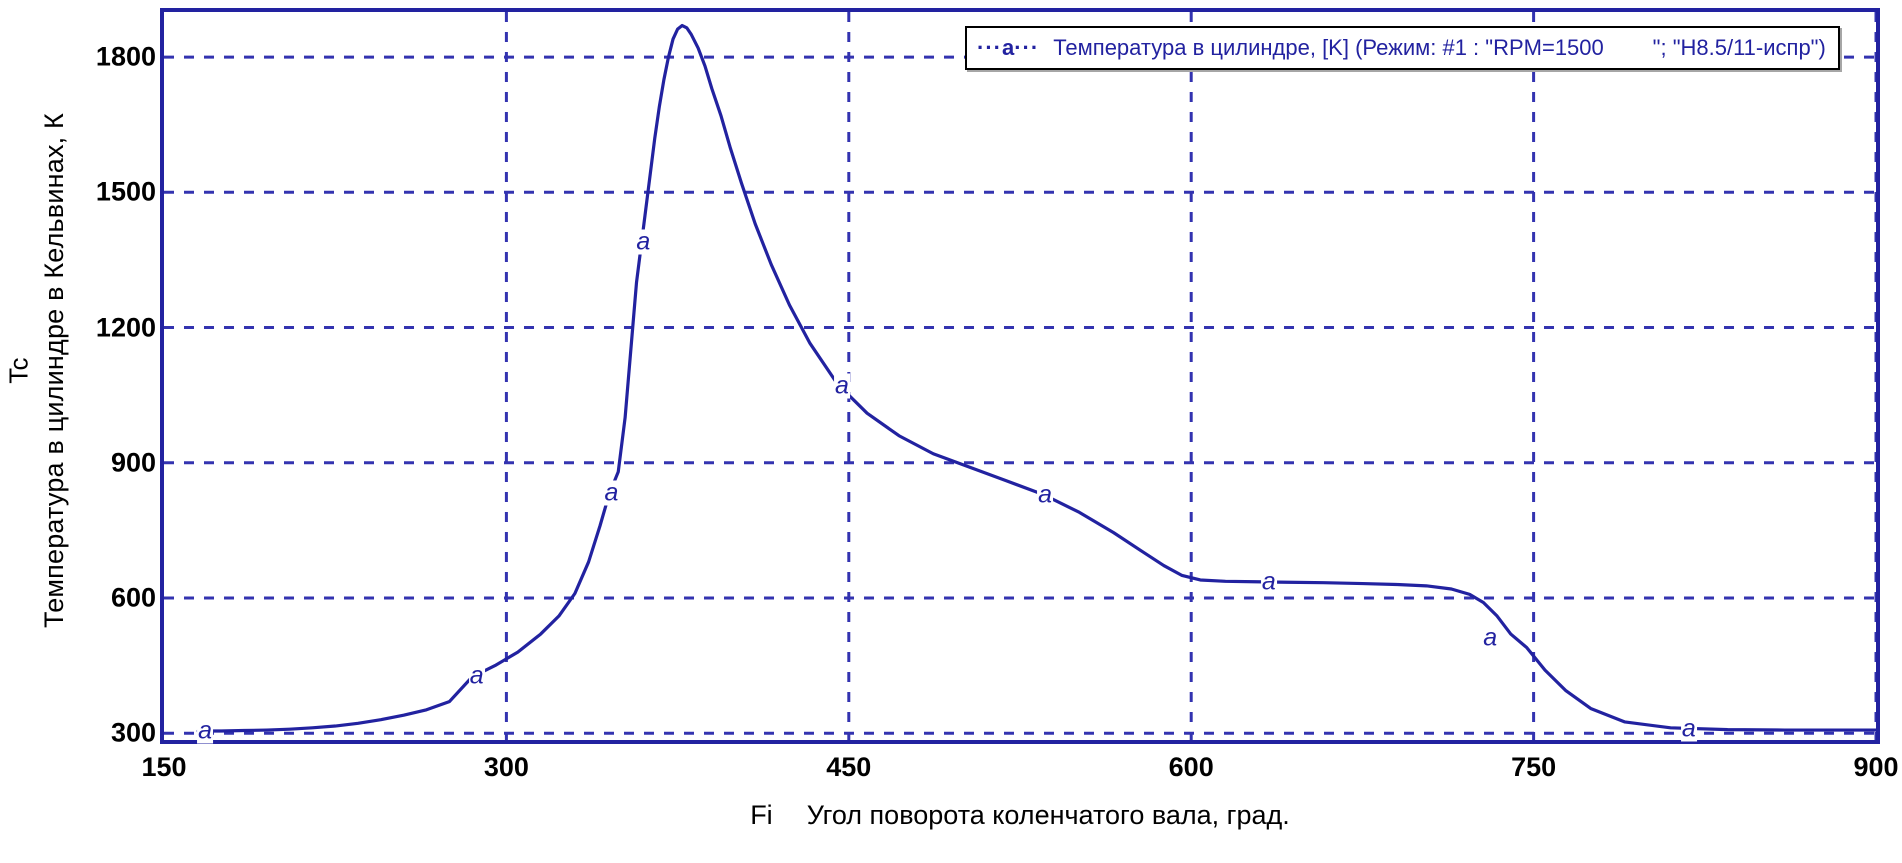  I want to click on x-tick-label: 900, so click(1876, 767).